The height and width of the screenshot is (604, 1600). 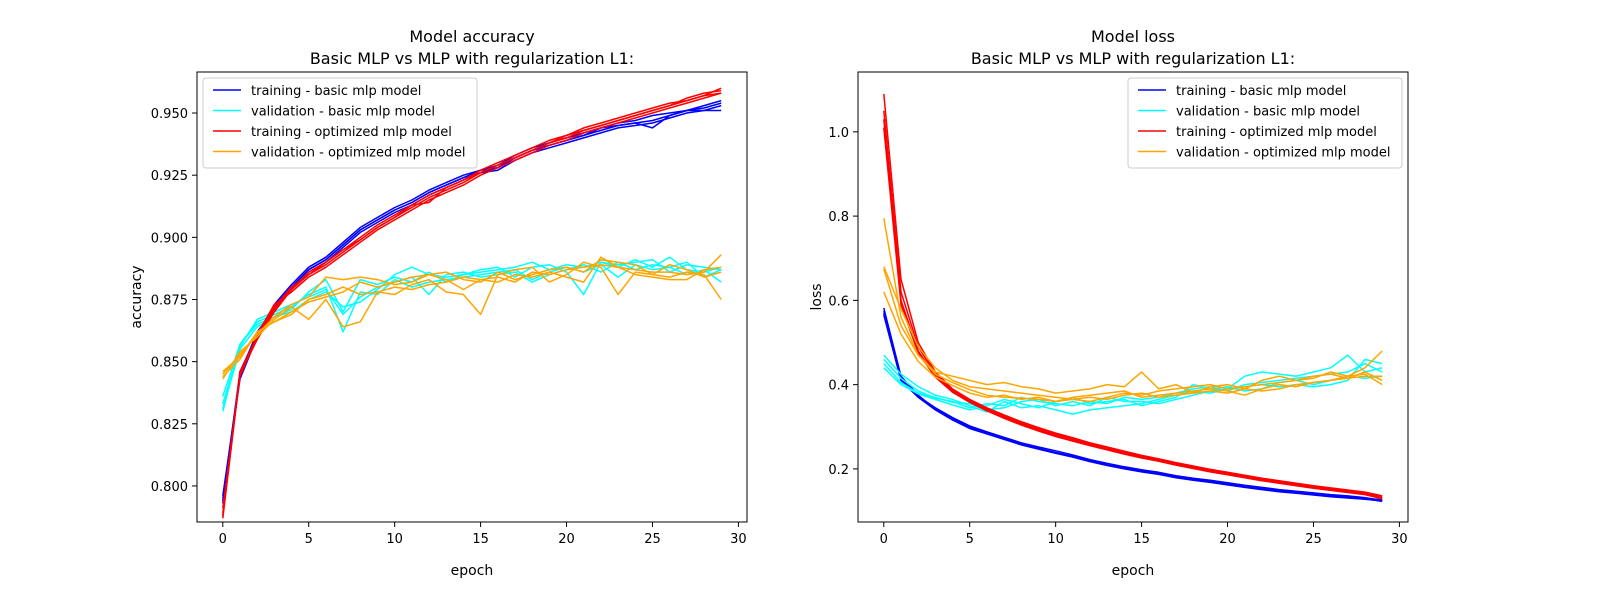 I want to click on y-tick-label: 0.800, so click(x=169, y=487).